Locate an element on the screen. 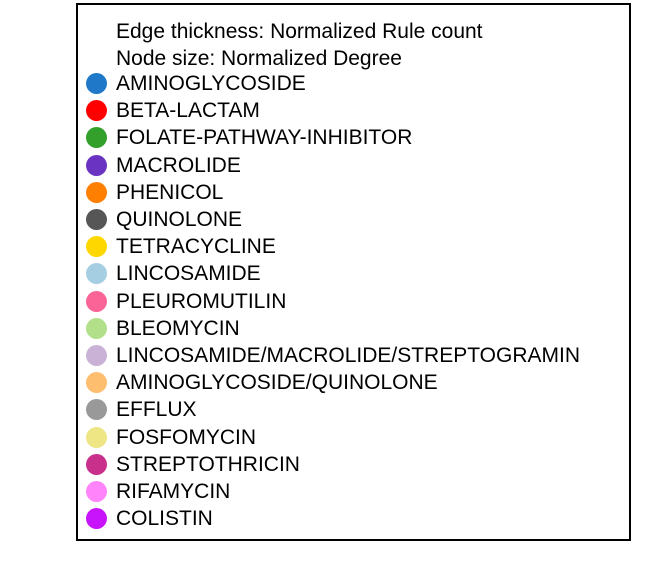 The width and height of the screenshot is (650, 575). legend-item: COLISTIN is located at coordinates (333, 518).